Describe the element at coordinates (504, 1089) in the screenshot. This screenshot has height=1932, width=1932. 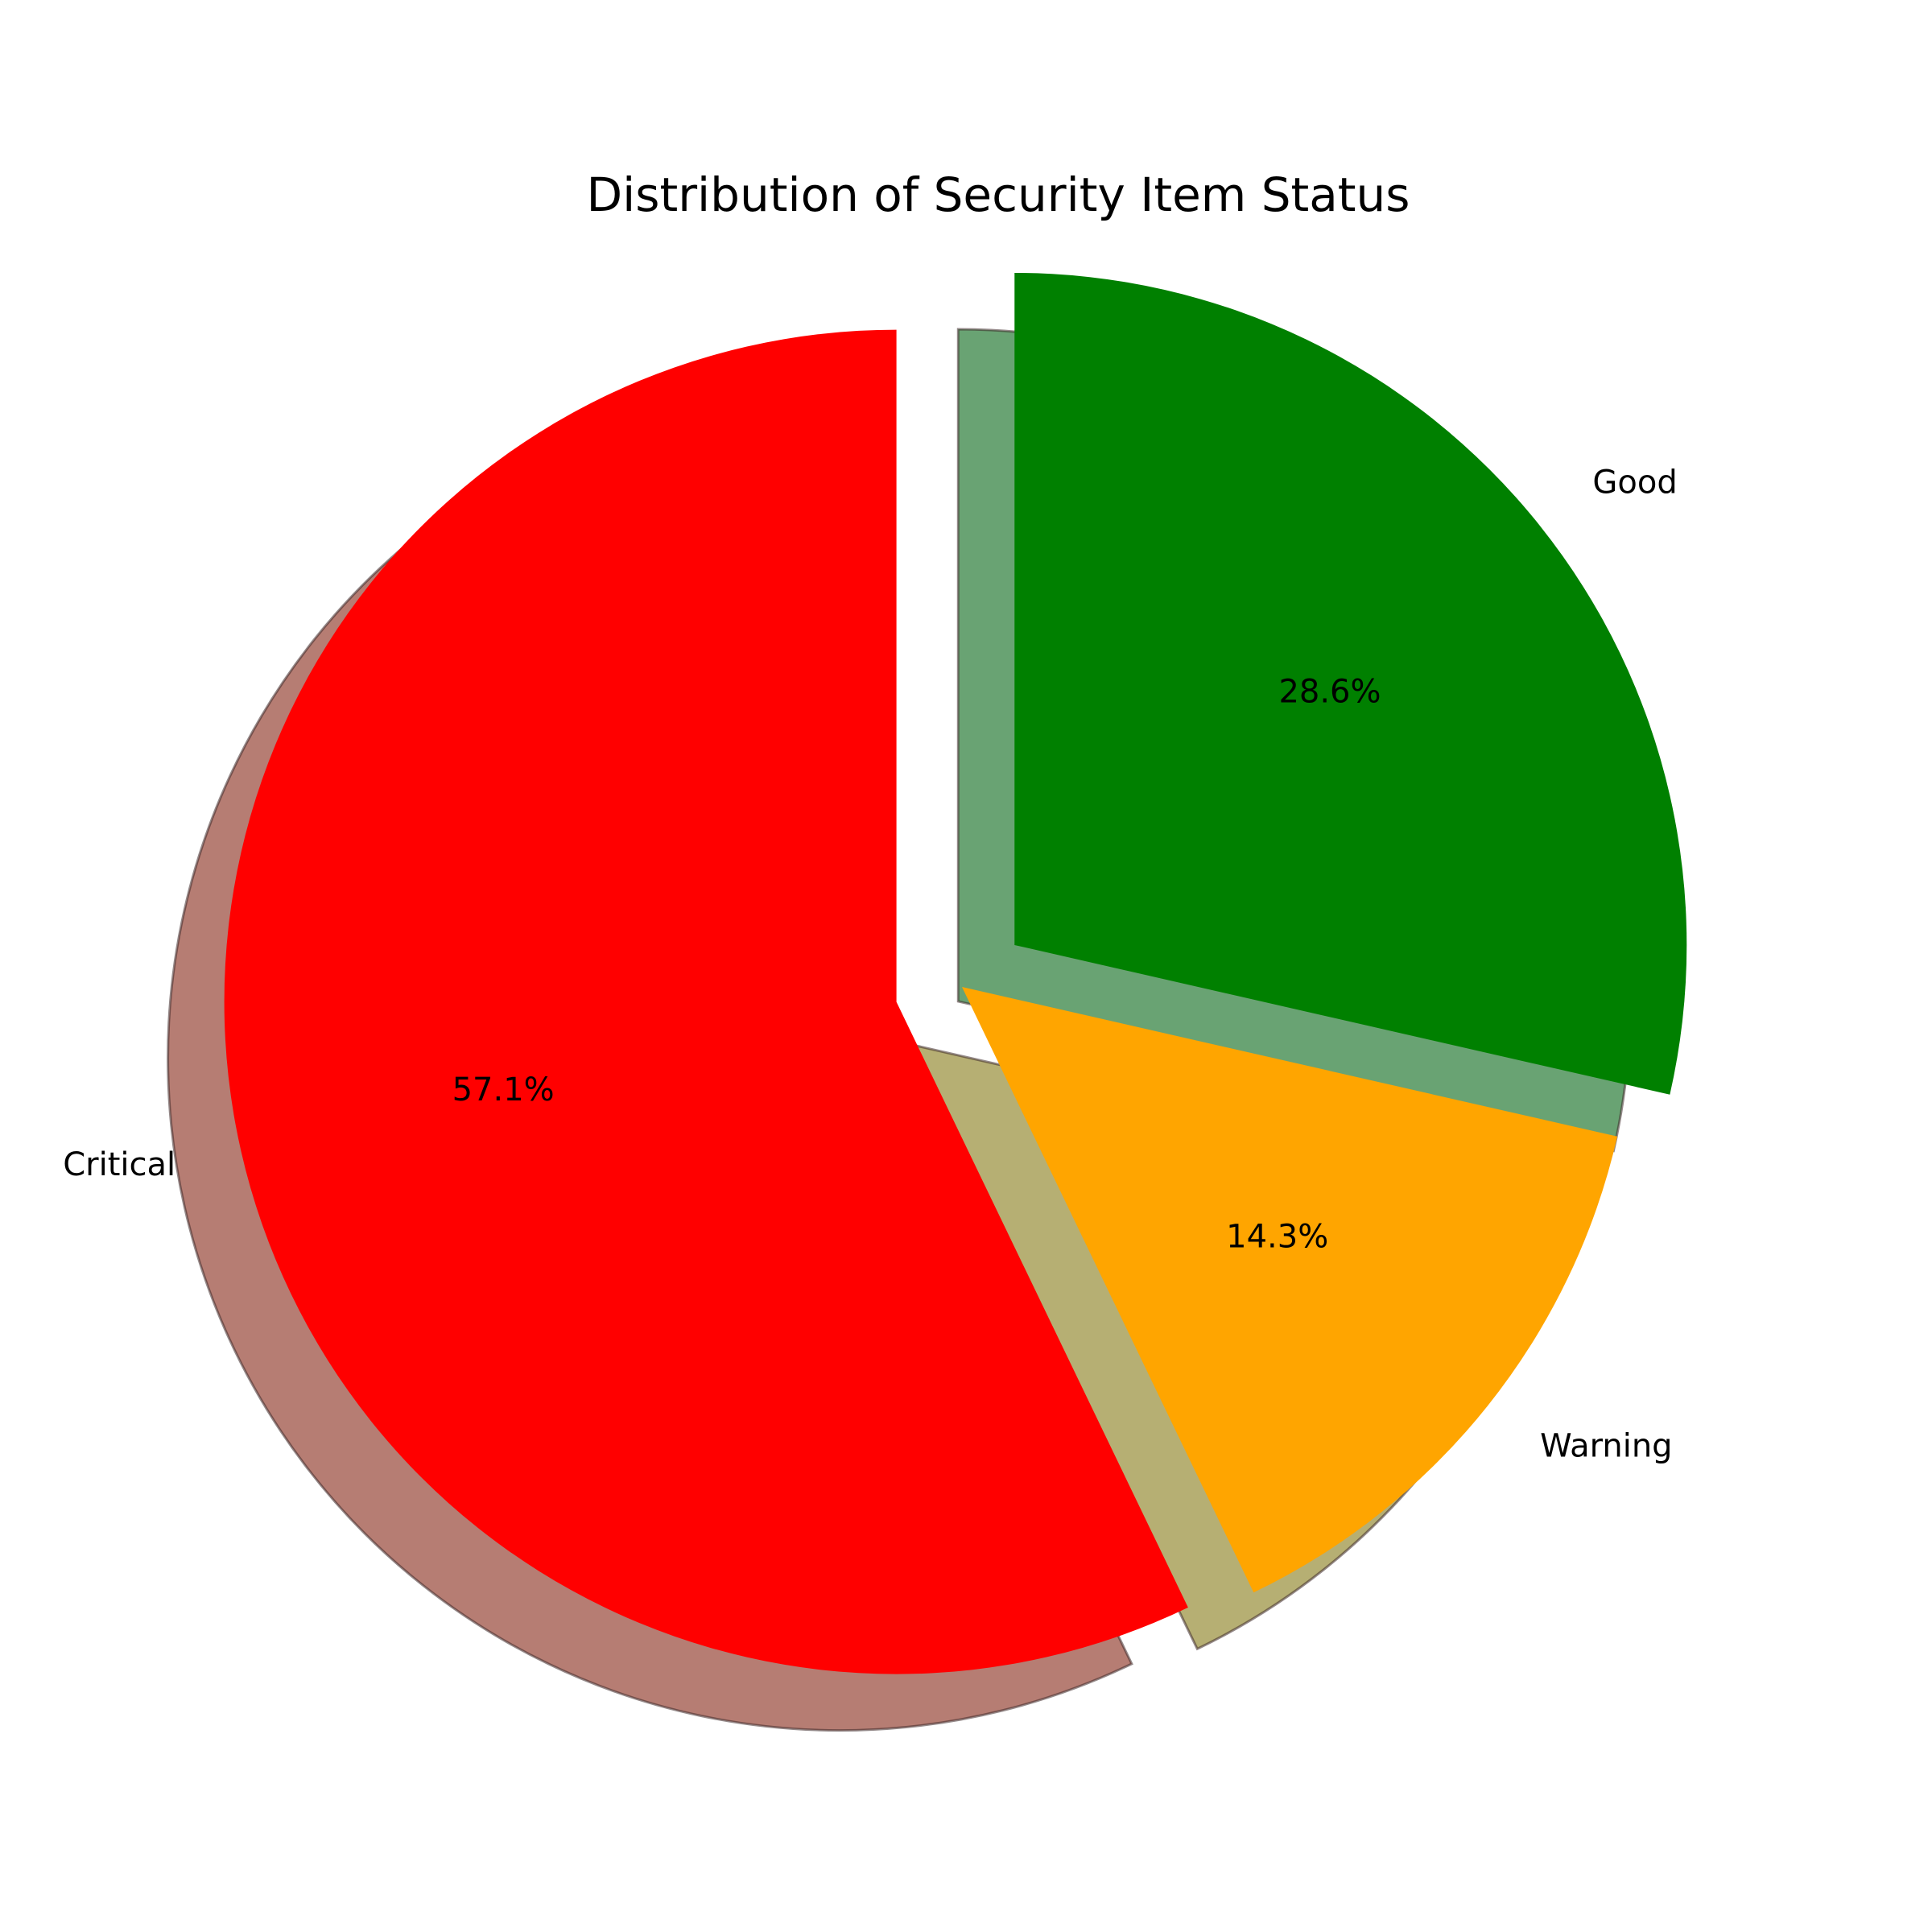
I see `slice-percent-critical: 57.1%` at that location.